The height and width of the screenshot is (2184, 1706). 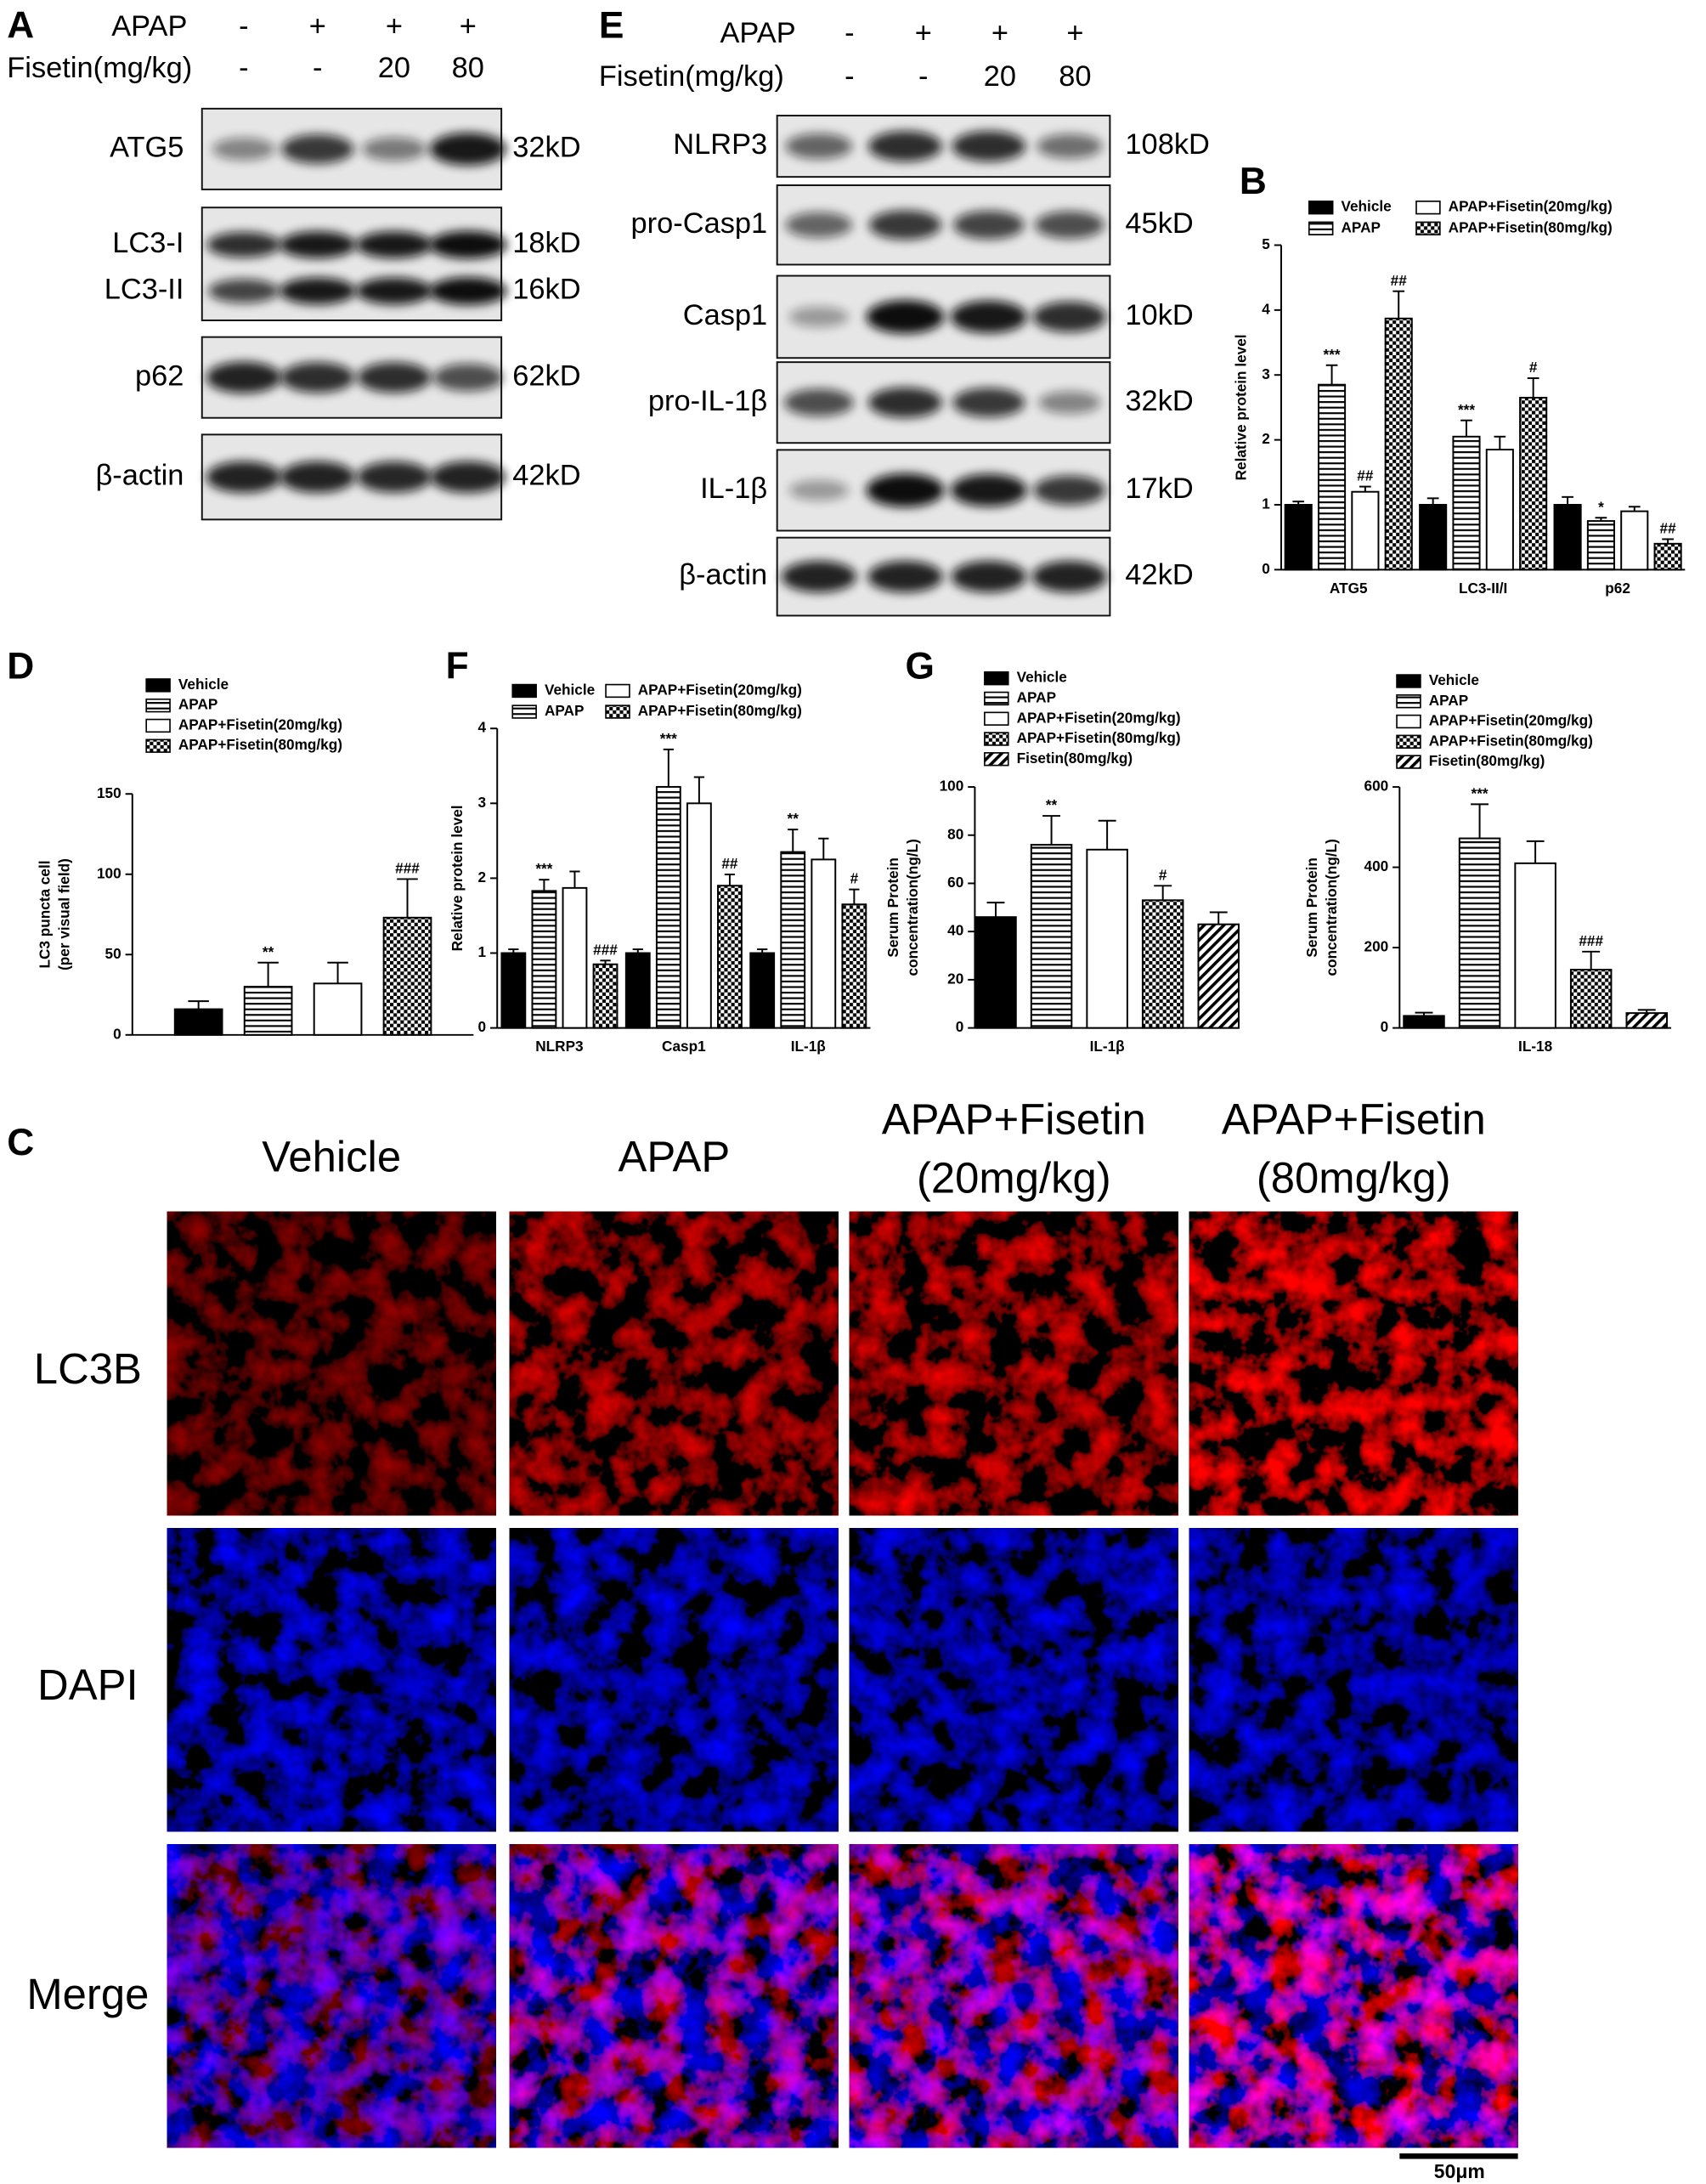 What do you see at coordinates (955, 833) in the screenshot?
I see `y-tick-label: 80` at bounding box center [955, 833].